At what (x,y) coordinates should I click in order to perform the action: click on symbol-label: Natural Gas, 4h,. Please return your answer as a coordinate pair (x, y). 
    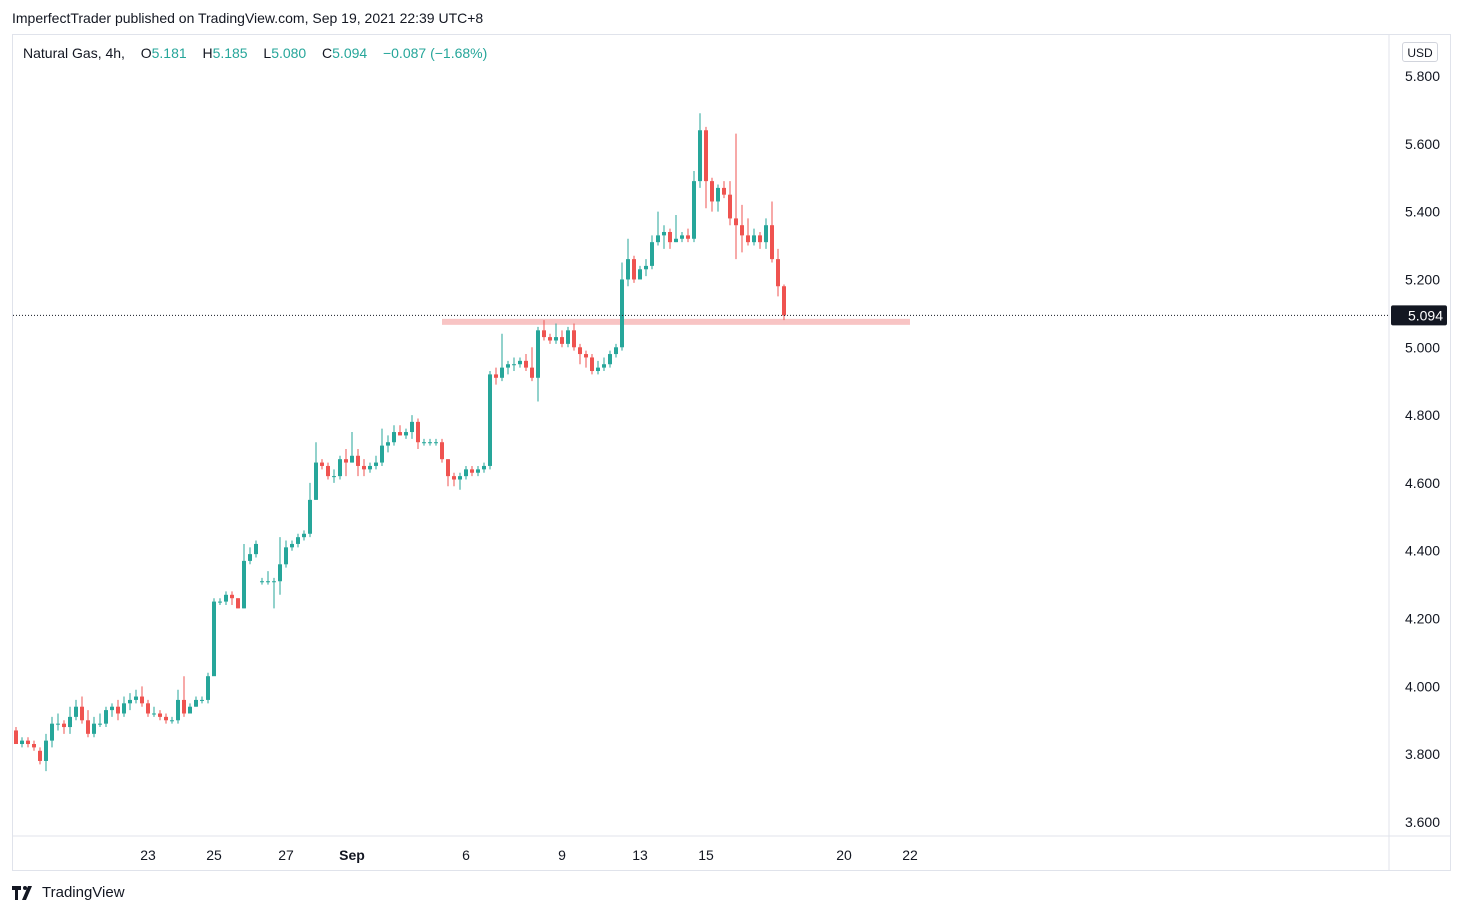
    Looking at the image, I should click on (74, 53).